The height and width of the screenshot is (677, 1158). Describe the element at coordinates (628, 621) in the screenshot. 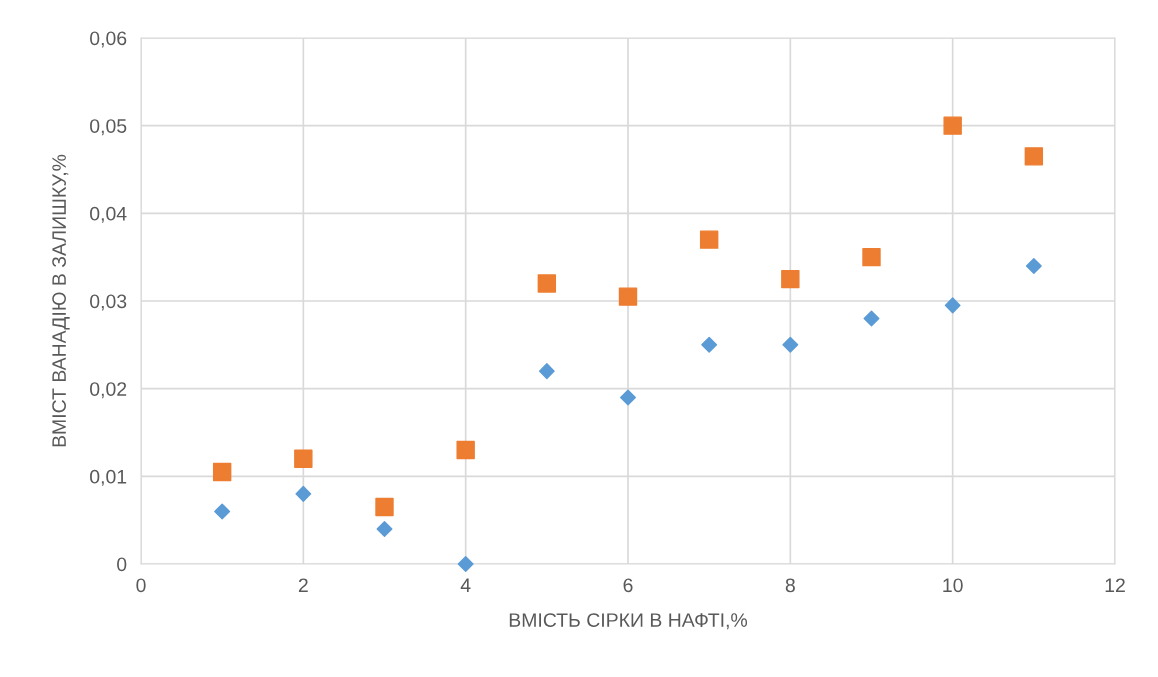

I see `x-axis-title: ВМІСТЬ СІРКИ В НАФТІ,%` at that location.